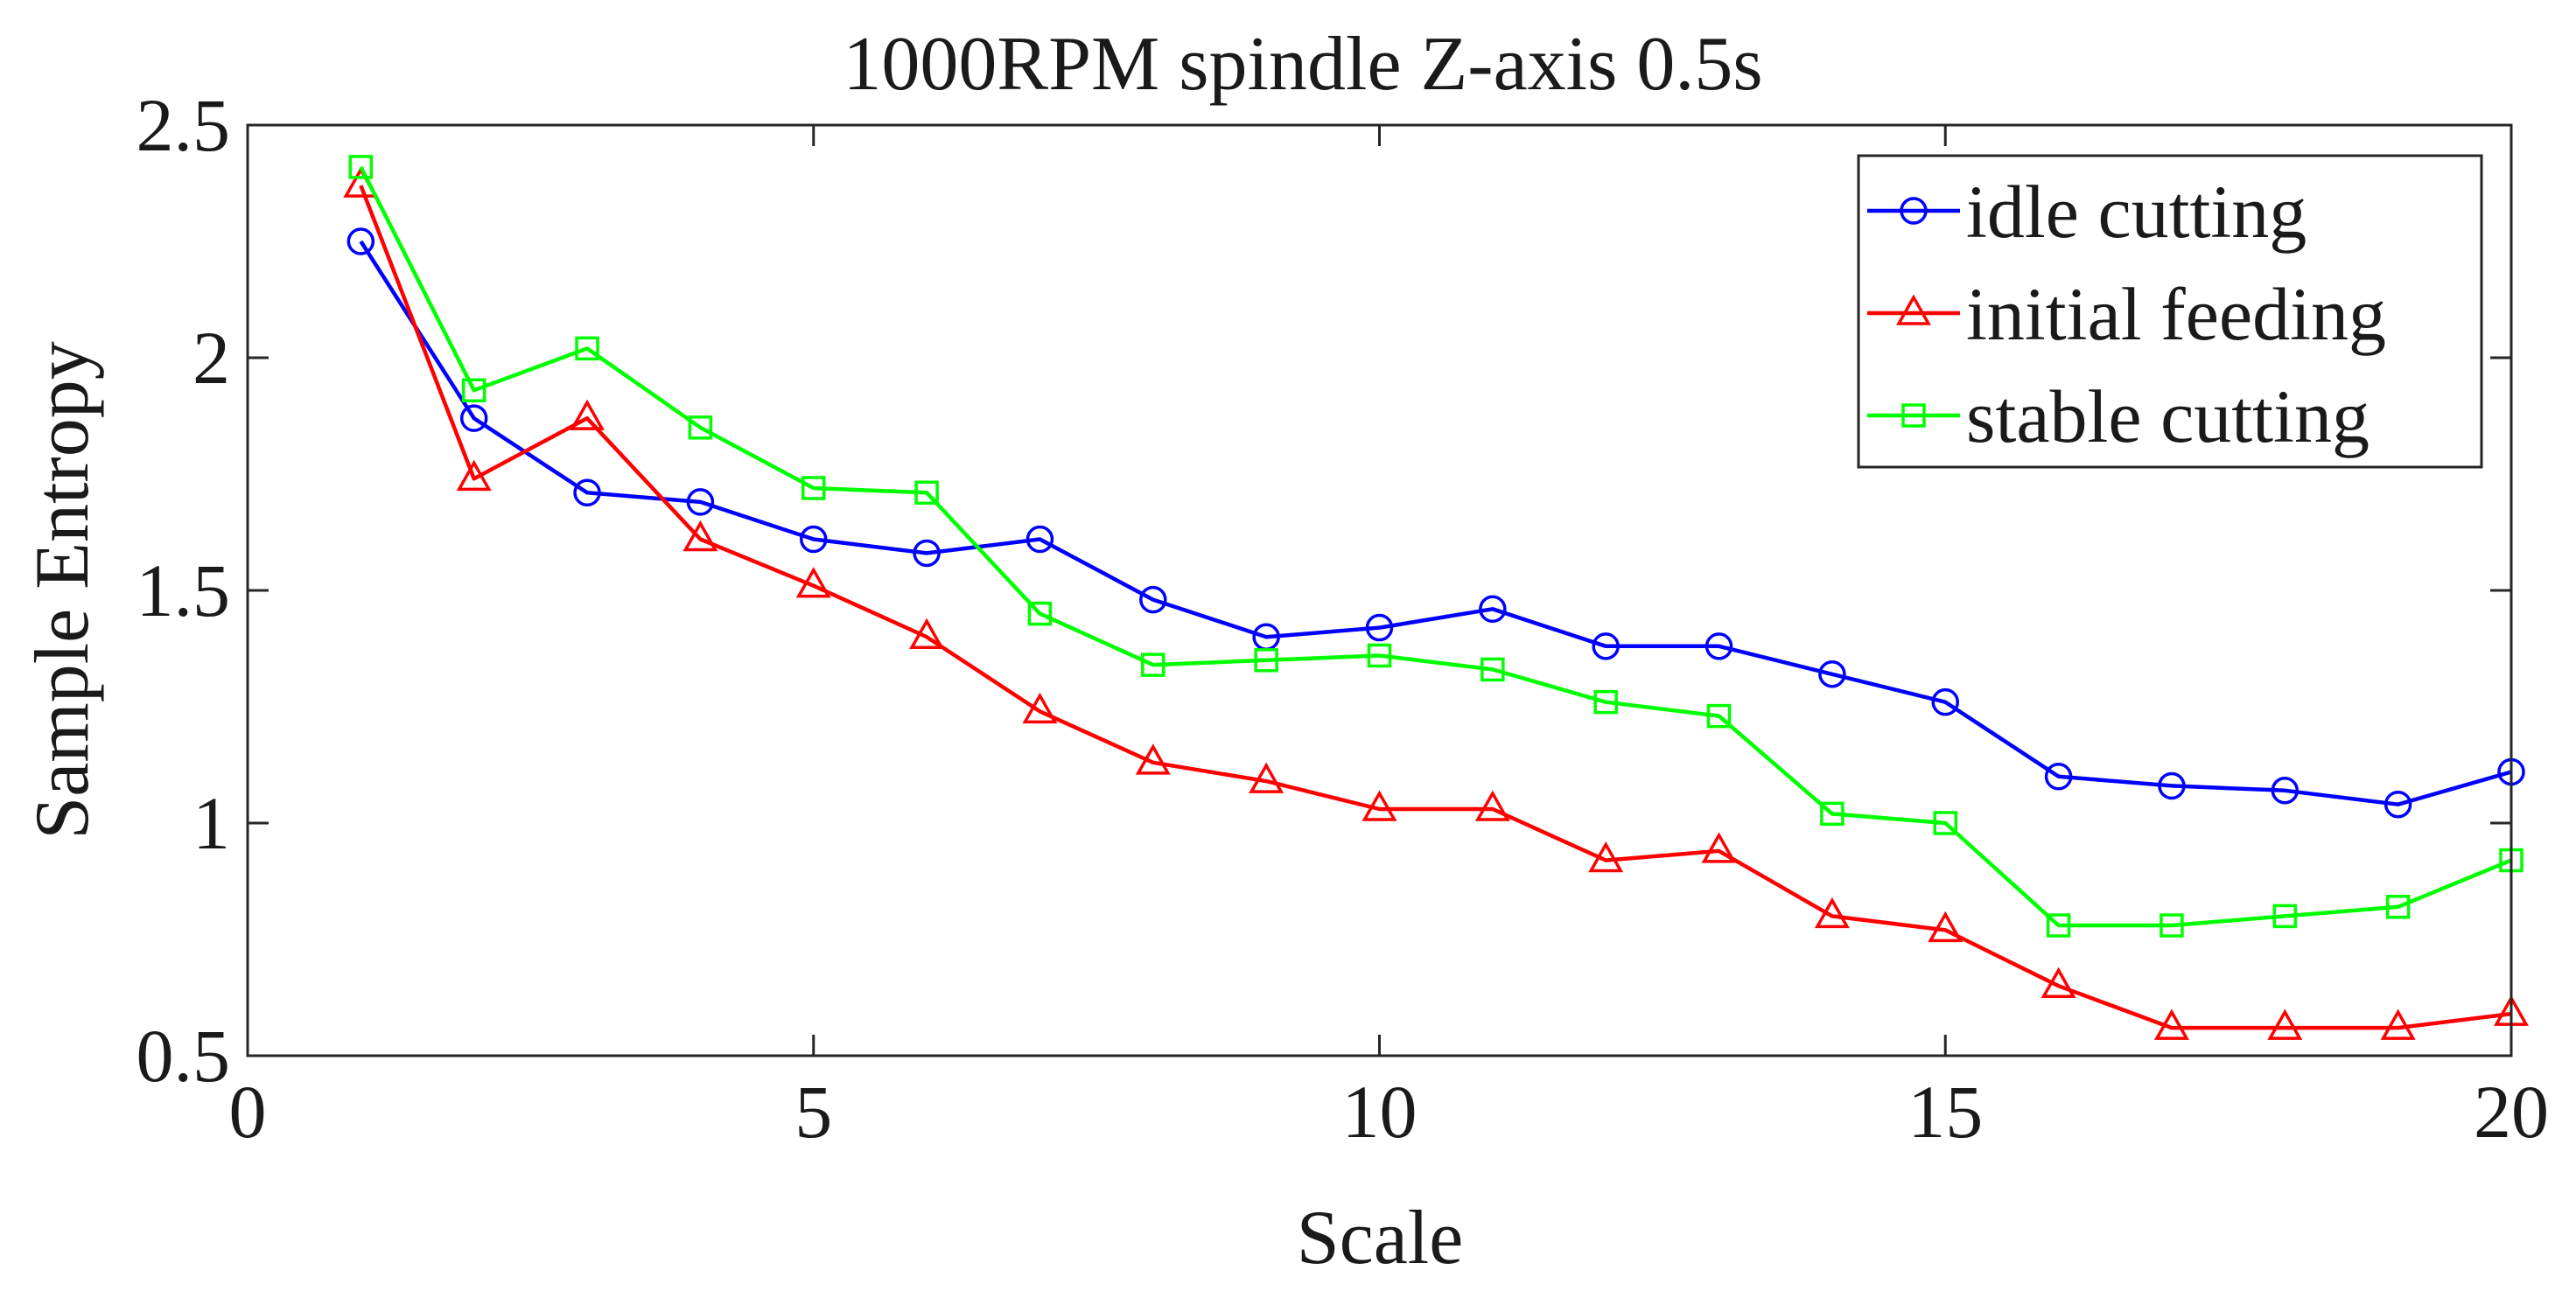 The width and height of the screenshot is (2576, 1298). I want to click on y-tick-label: 1, so click(211, 823).